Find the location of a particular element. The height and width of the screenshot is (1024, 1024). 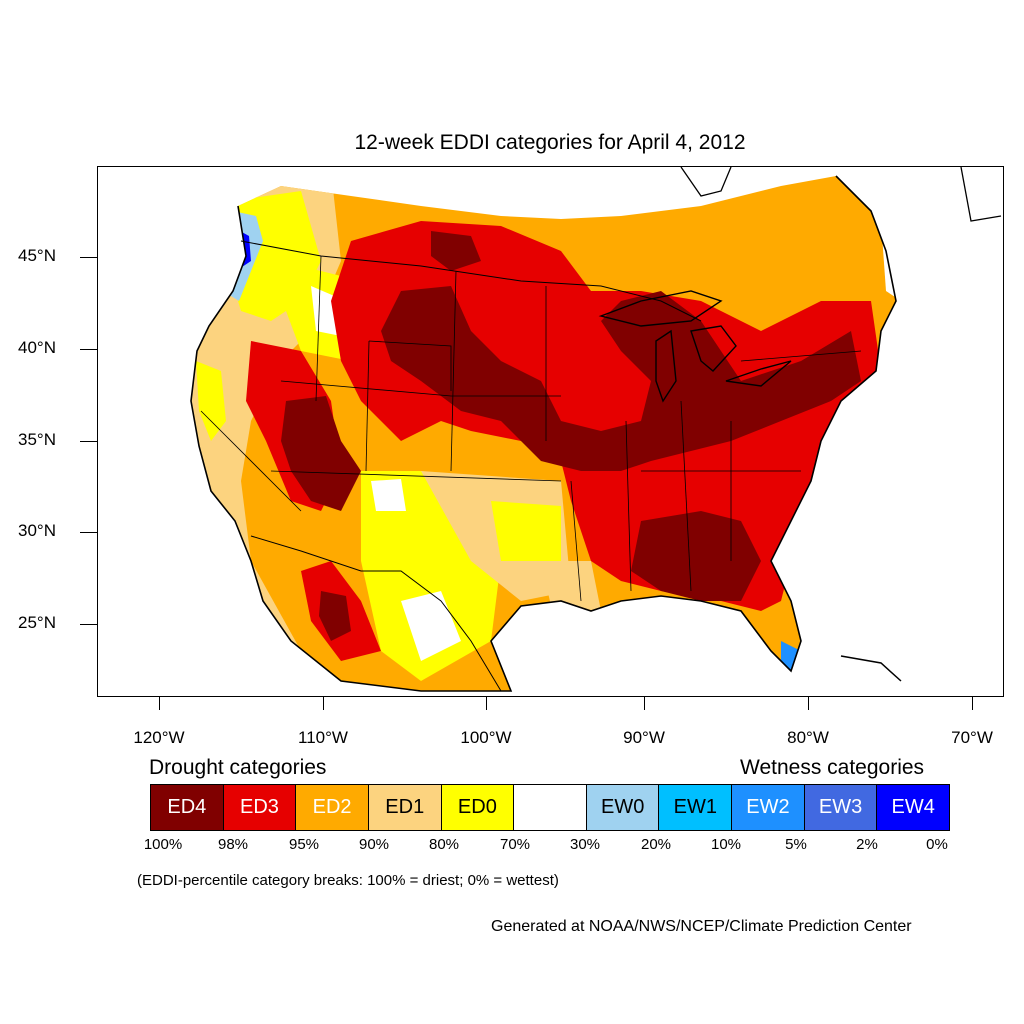

percentile-label: 100% is located at coordinates (163, 844).